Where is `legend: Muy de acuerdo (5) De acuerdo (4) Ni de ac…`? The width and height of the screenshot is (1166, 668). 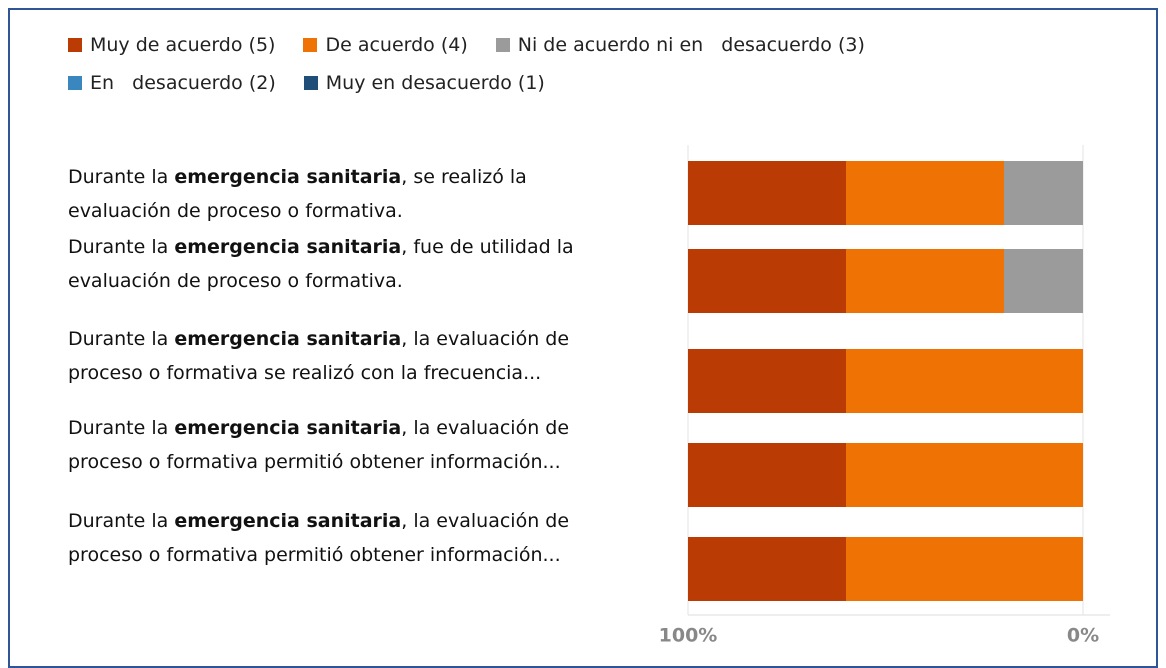 legend: Muy de acuerdo (5) De acuerdo (4) Ni de ac… is located at coordinates (568, 64).